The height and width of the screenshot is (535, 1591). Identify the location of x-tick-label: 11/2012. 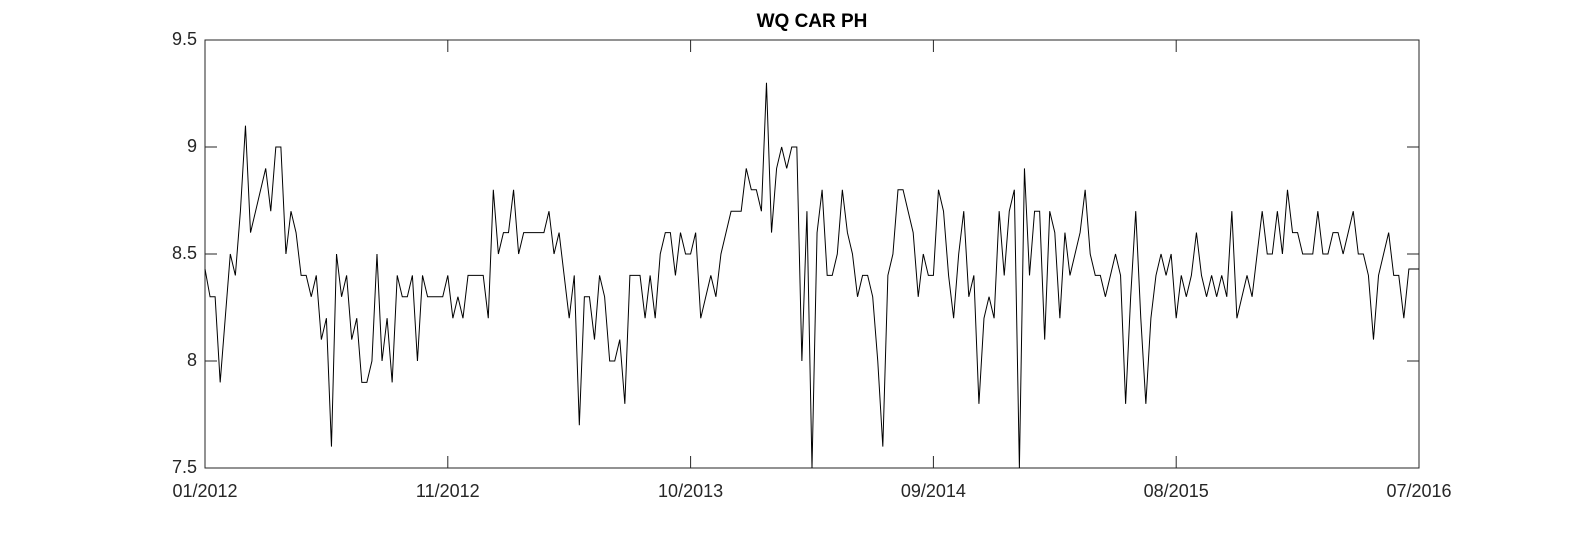
(448, 491).